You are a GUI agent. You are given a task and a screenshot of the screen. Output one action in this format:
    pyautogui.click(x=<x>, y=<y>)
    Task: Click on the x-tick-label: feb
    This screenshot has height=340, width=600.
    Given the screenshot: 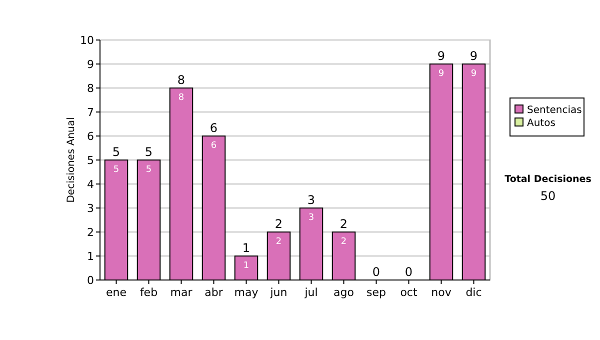 What is the action you would take?
    pyautogui.click(x=149, y=292)
    